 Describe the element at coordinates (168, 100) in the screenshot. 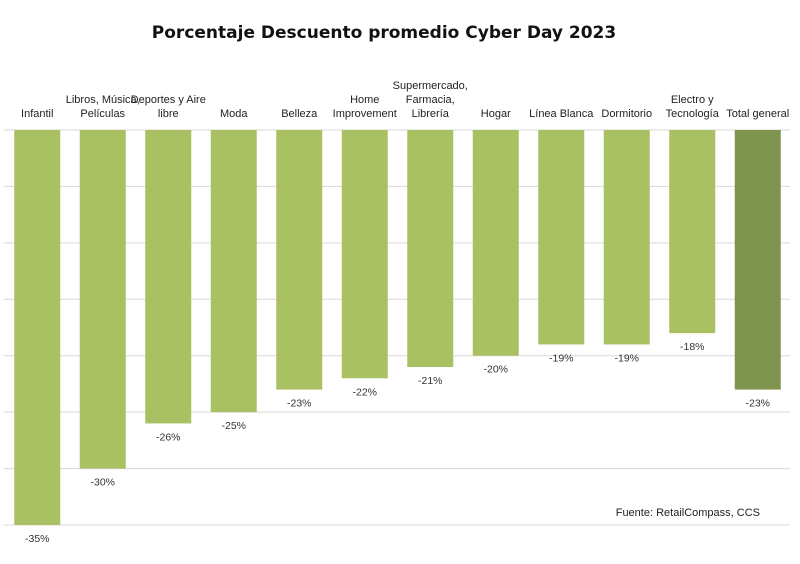

I see `category-label: Deportes y Aire` at that location.